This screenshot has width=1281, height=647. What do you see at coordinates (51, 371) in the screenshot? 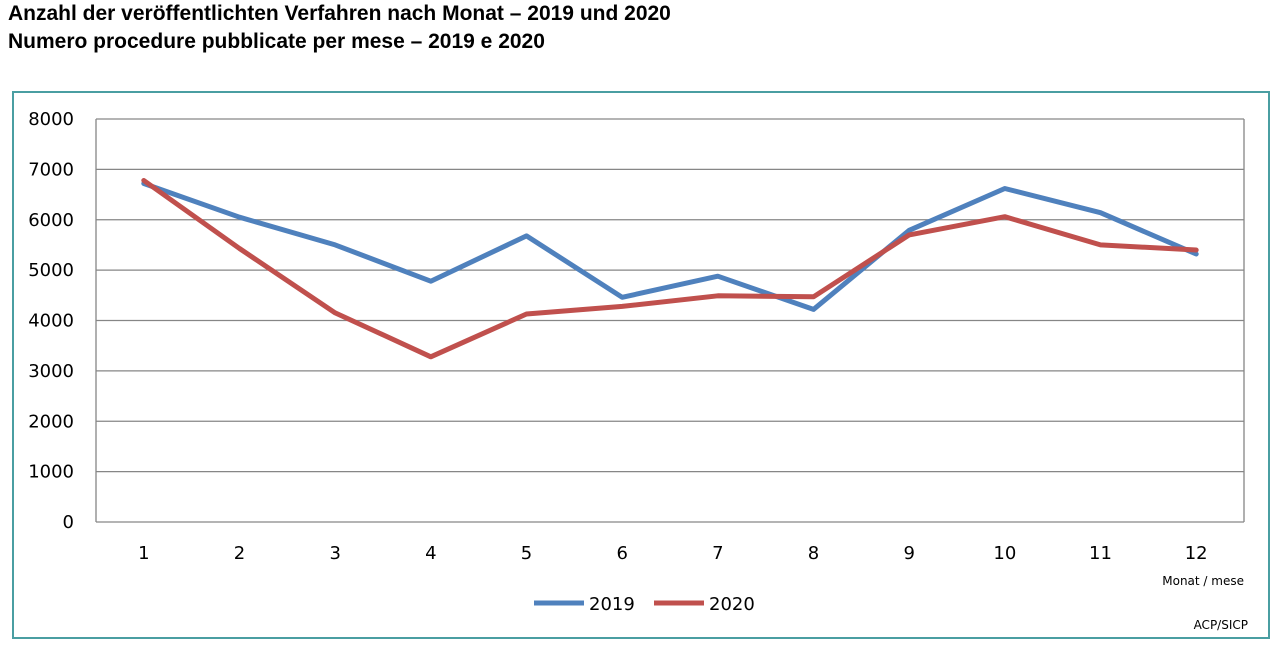
I see `y-tick-label: 3000` at bounding box center [51, 371].